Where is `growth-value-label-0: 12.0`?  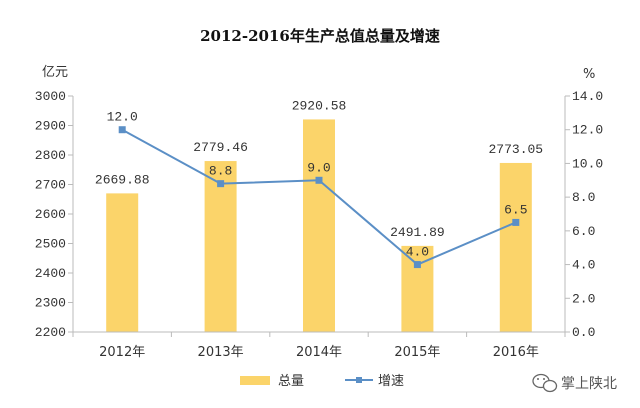 growth-value-label-0: 12.0 is located at coordinates (122, 117).